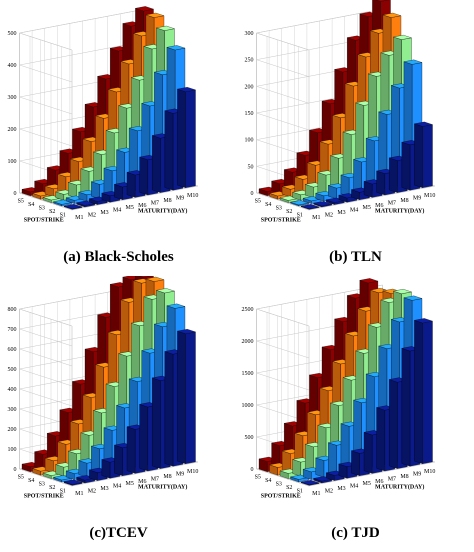 The width and height of the screenshot is (474, 552). What do you see at coordinates (117, 211) in the screenshot?
I see `maturity-tick-label: M4` at bounding box center [117, 211].